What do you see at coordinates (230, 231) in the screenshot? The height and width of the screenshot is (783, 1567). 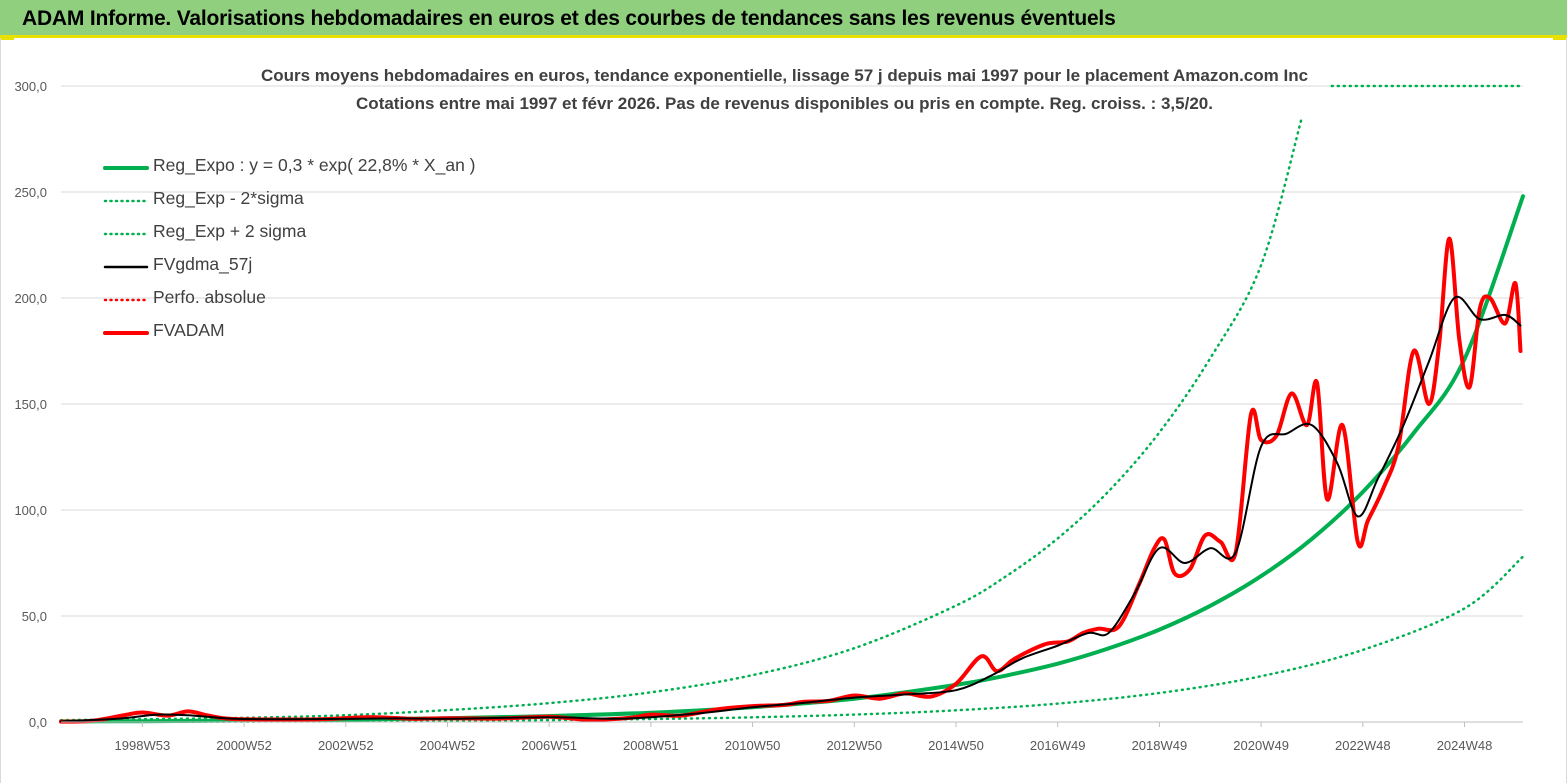 I see `legend-label: Reg_Exp + 2 sigma` at bounding box center [230, 231].